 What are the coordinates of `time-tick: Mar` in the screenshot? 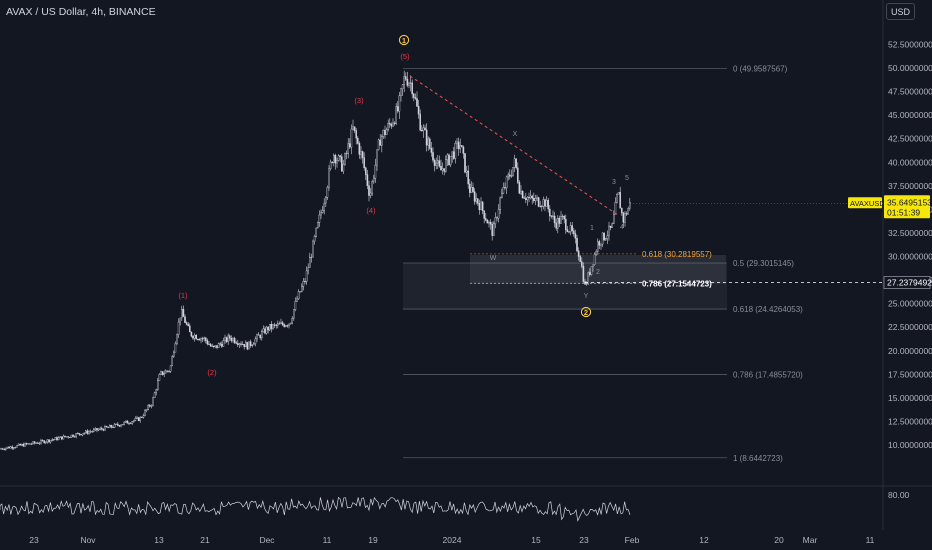 It's located at (810, 540).